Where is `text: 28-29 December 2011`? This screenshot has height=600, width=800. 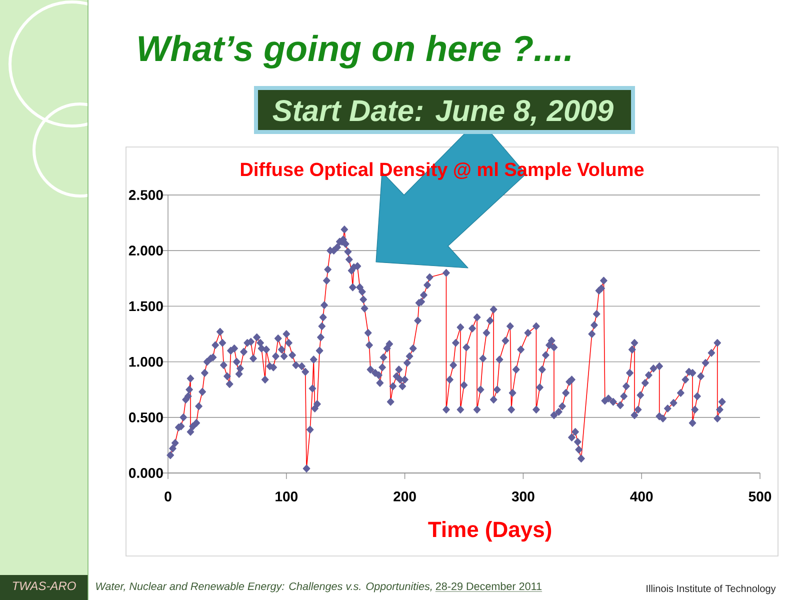
text: 28-29 December 2011 is located at coordinates (489, 586).